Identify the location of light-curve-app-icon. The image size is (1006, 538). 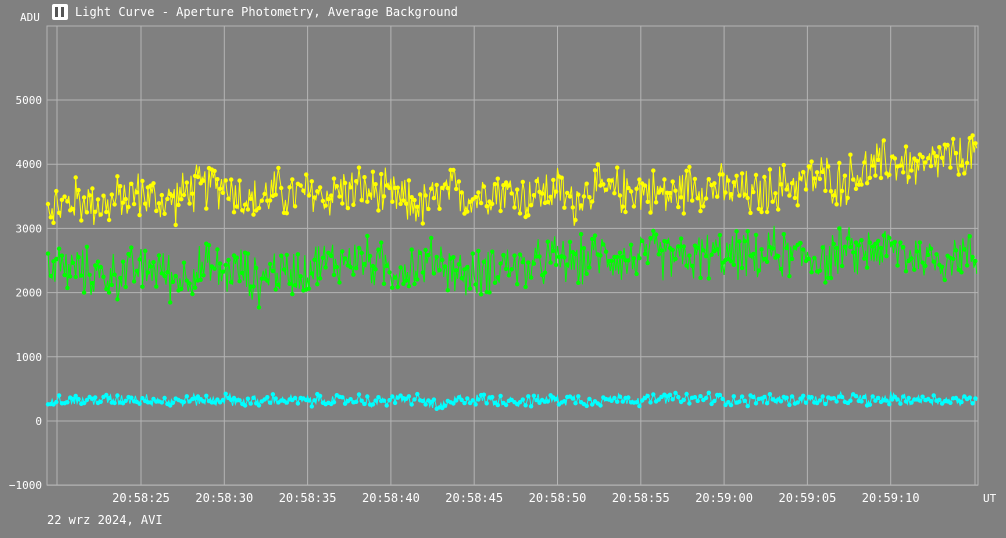
(60, 12).